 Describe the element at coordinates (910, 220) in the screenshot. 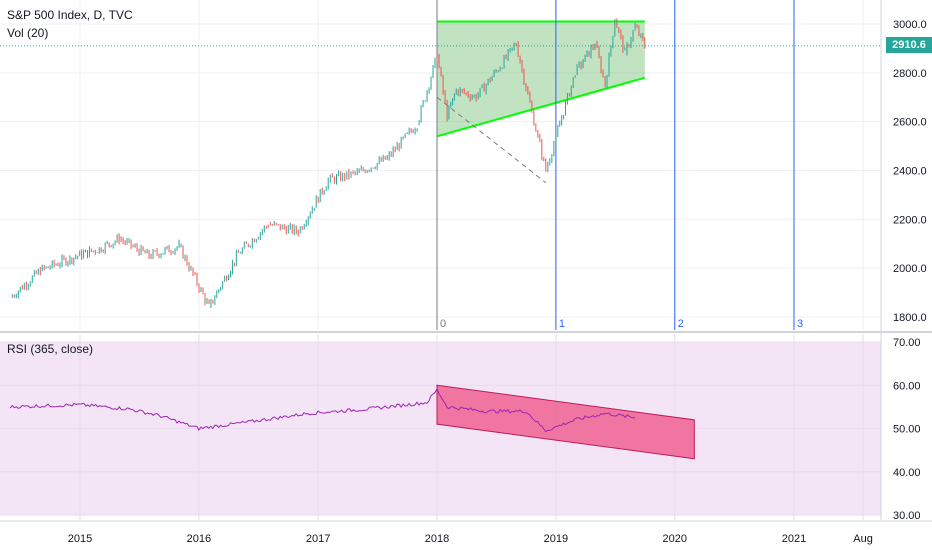

I see `price-tick-label: 2200.0` at that location.